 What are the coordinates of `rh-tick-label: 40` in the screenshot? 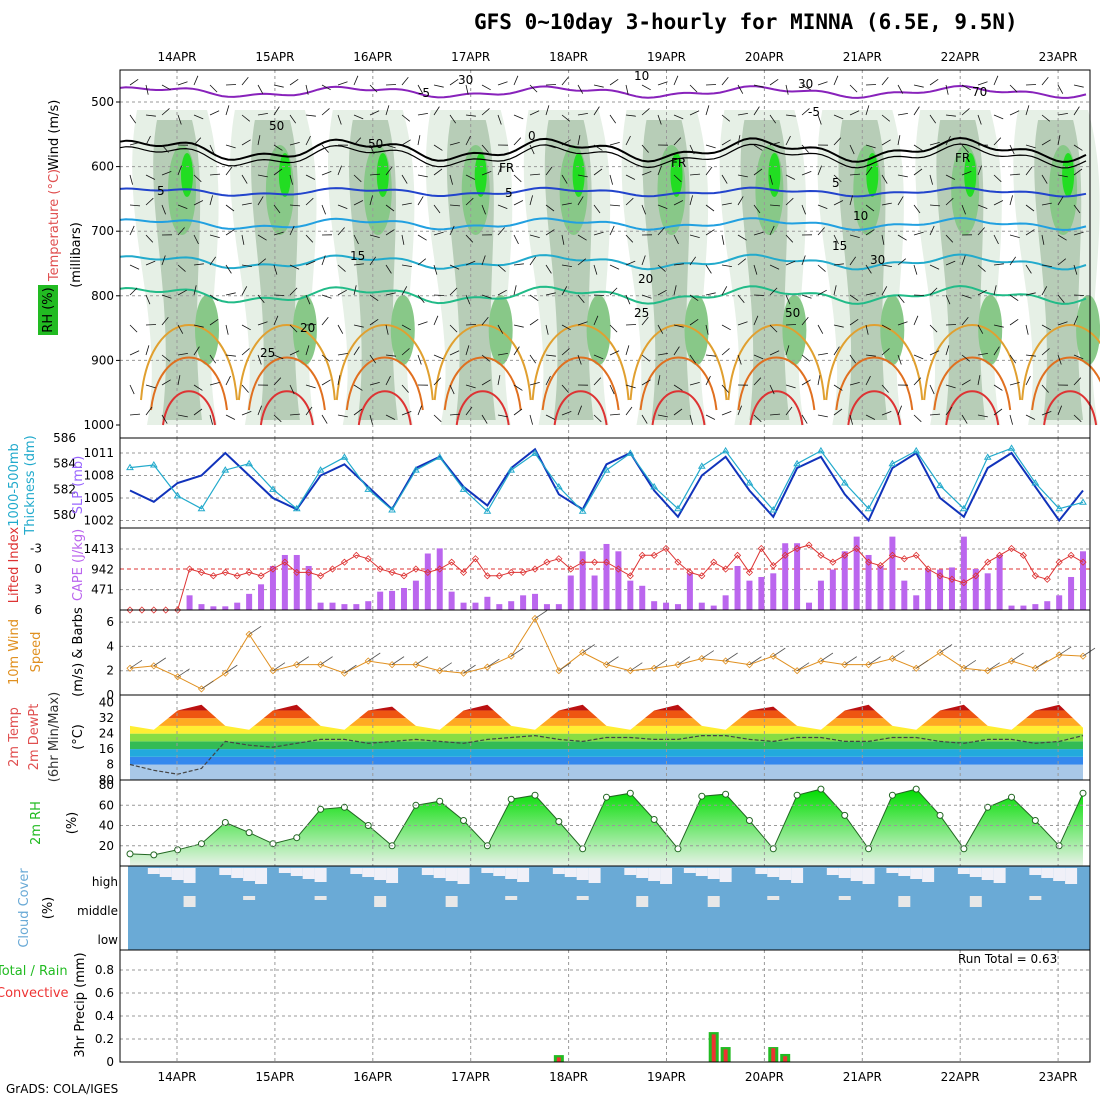 It's located at (106, 826).